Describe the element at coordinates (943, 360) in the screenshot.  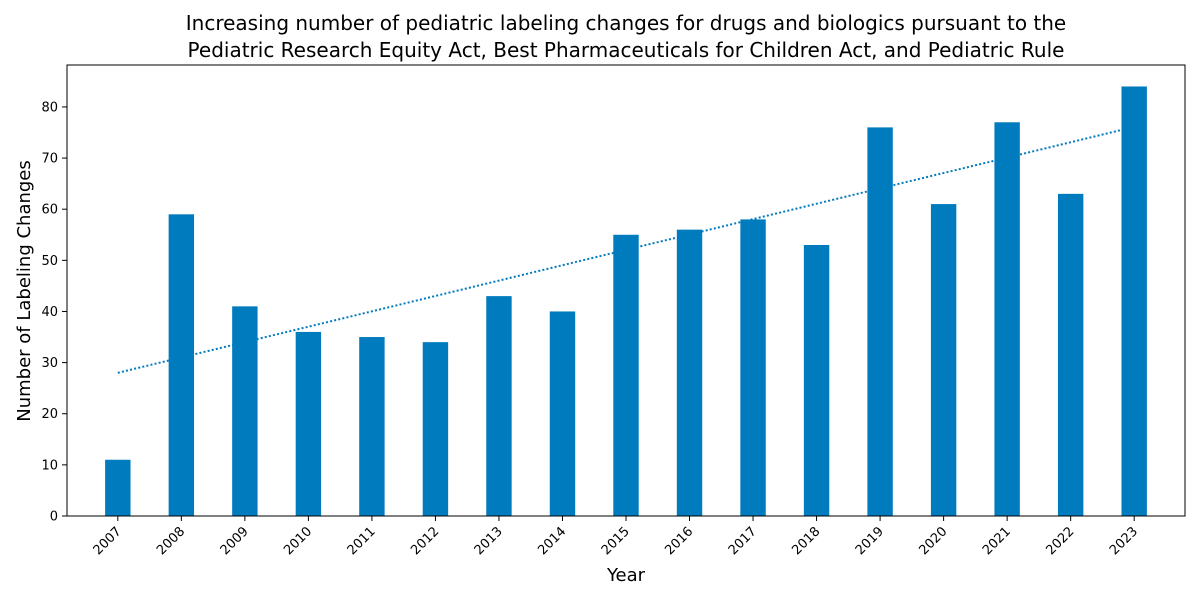
I see `bar-2020` at that location.